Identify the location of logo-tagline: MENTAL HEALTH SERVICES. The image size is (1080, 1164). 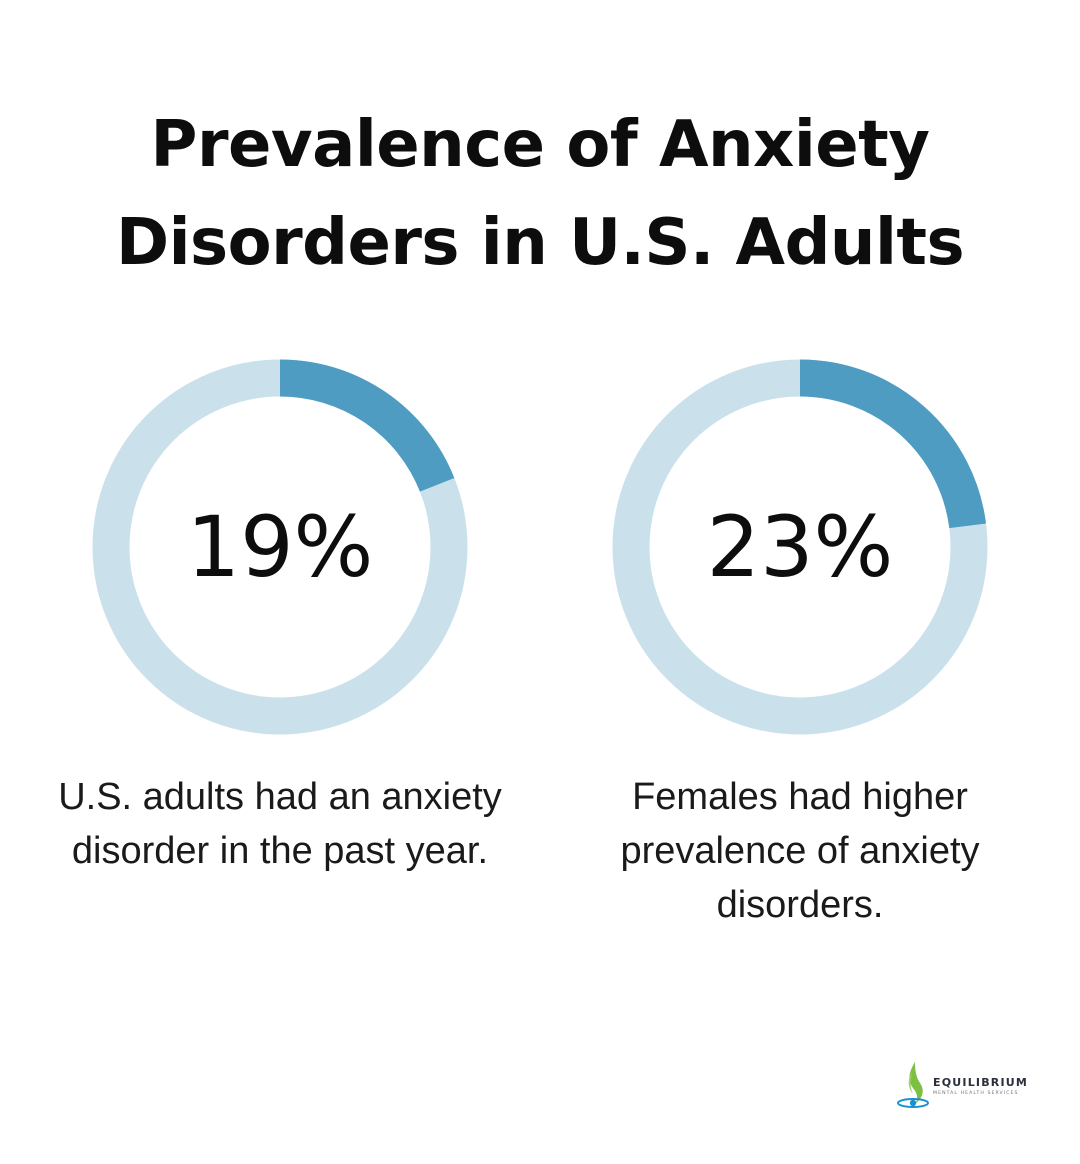
(976, 1093).